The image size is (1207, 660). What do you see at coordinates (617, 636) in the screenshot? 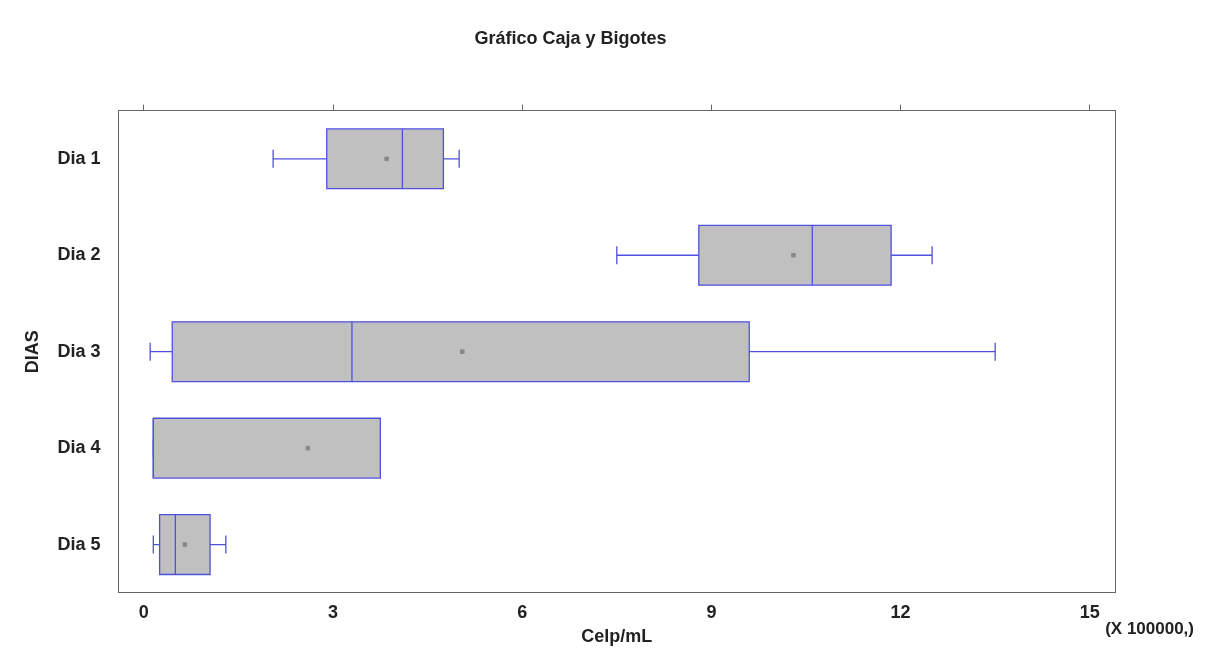
I see `x-axis-title: Celp/mL` at bounding box center [617, 636].